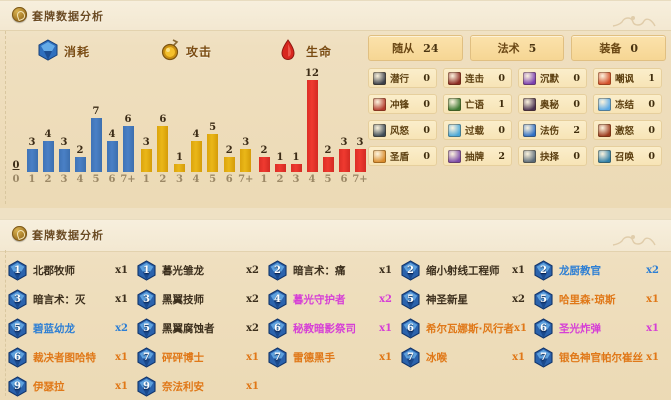  I want to click on card-entry: 5 碧蓝幼龙 x2, so click(72, 328).